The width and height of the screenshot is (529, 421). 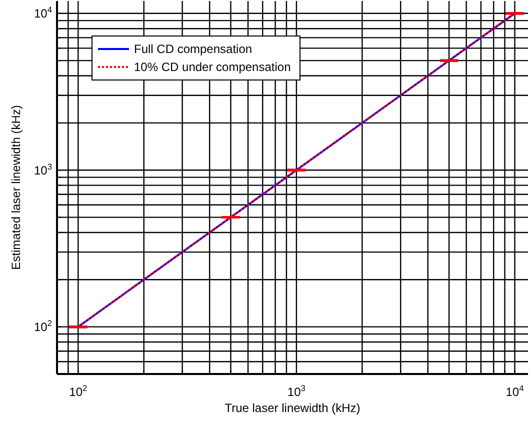 I want to click on y-axis-title: Estimated laser linewidth (kHz), so click(x=16, y=187).